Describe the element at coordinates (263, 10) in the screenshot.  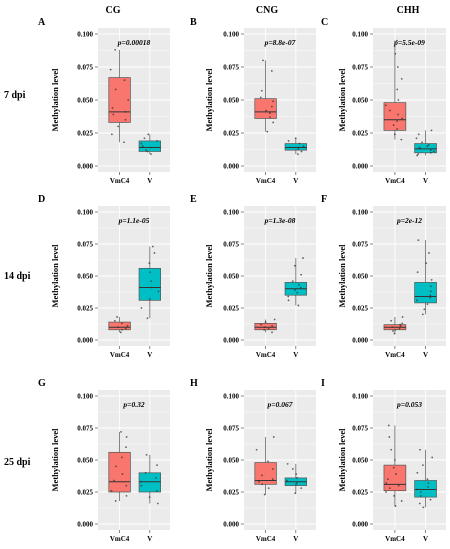
I see `column-titles: CG CNG CHH` at that location.